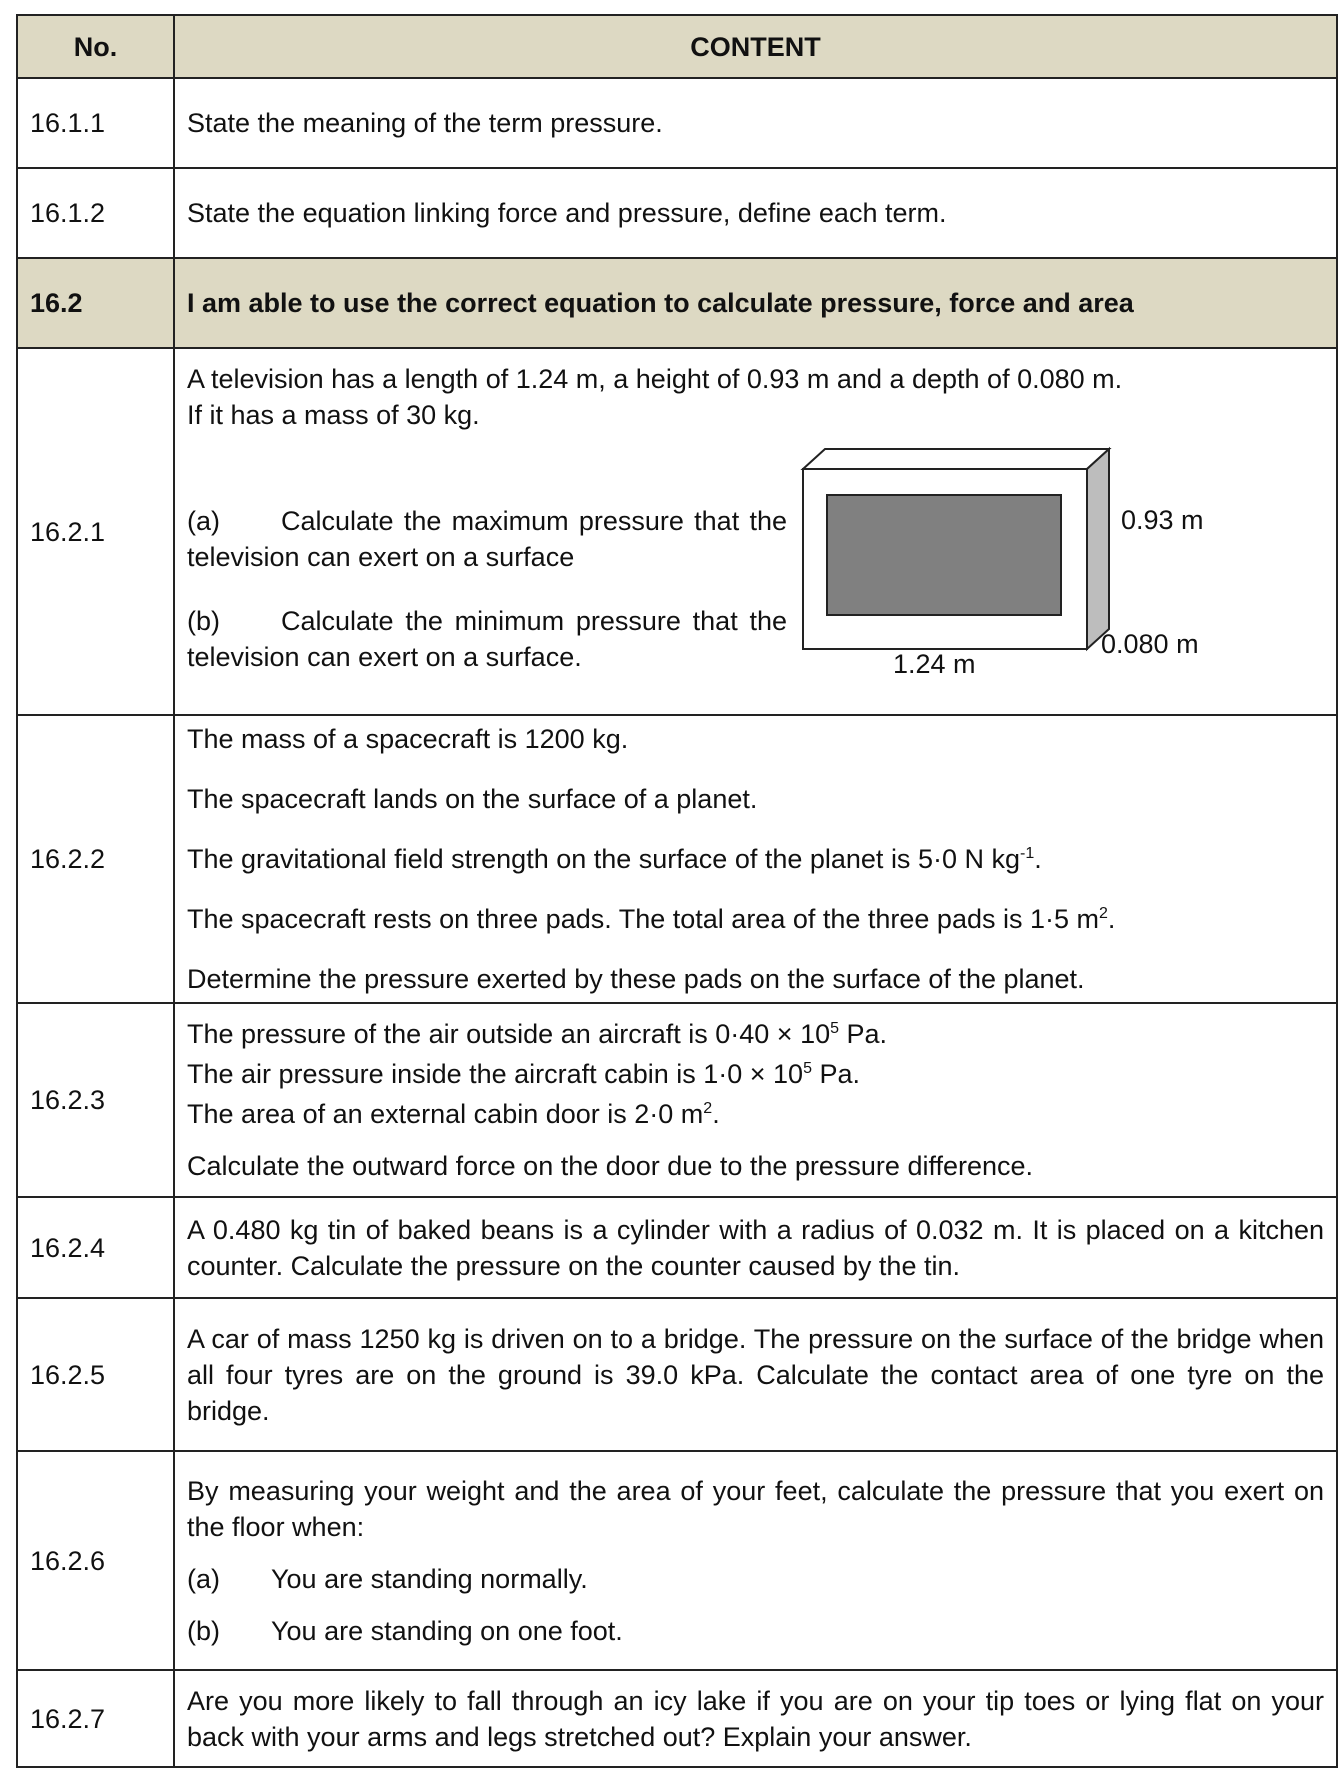 The width and height of the screenshot is (1340, 1768). I want to click on paragraph: State the meaning of the term pressure., so click(755, 123).